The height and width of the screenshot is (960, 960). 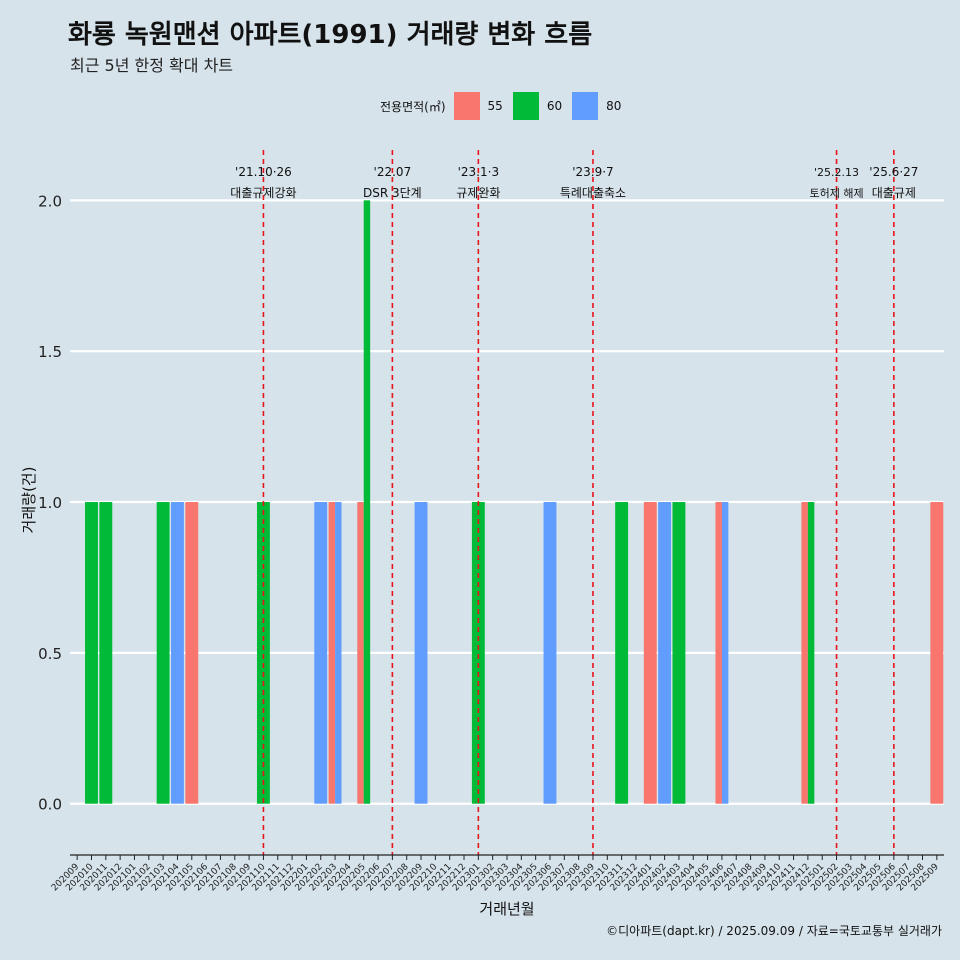 I want to click on y-tick-label: 1.0, so click(x=50, y=503).